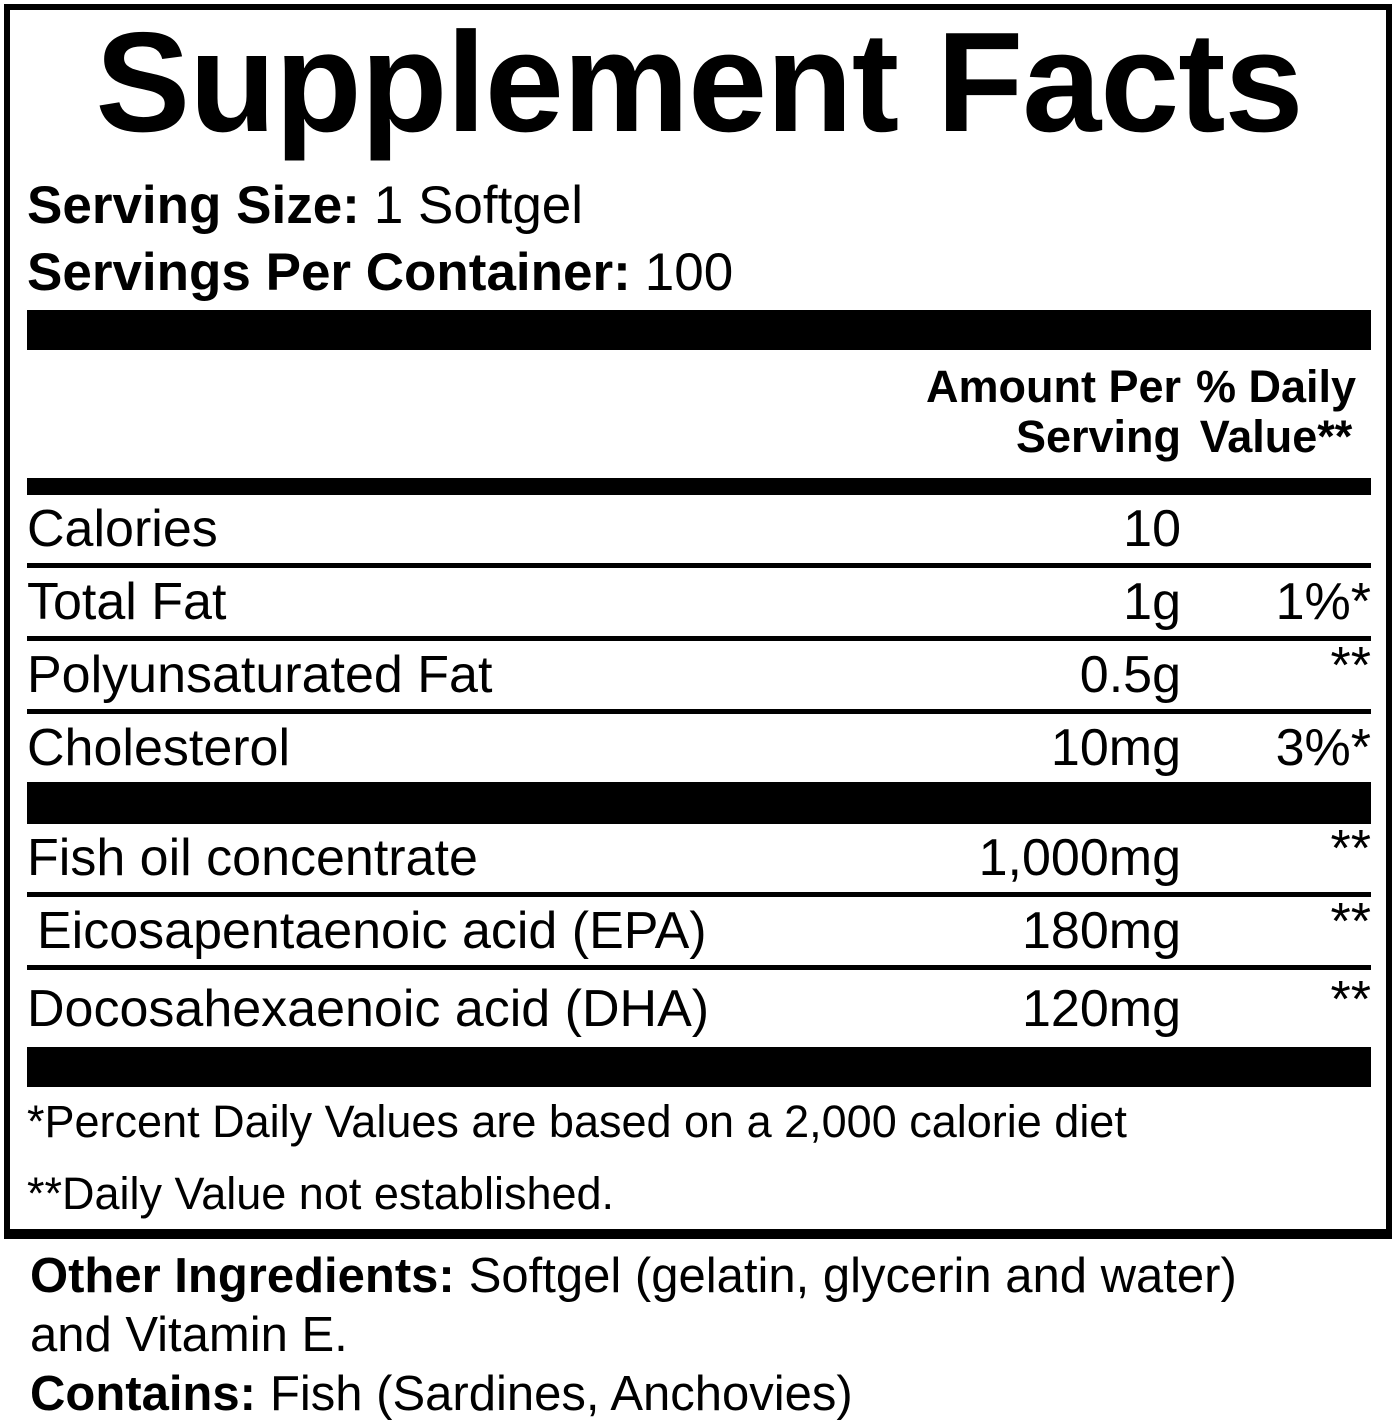  Describe the element at coordinates (321, 1193) in the screenshot. I see `footnote-daily-value-not-established: **Daily Value not established.` at that location.